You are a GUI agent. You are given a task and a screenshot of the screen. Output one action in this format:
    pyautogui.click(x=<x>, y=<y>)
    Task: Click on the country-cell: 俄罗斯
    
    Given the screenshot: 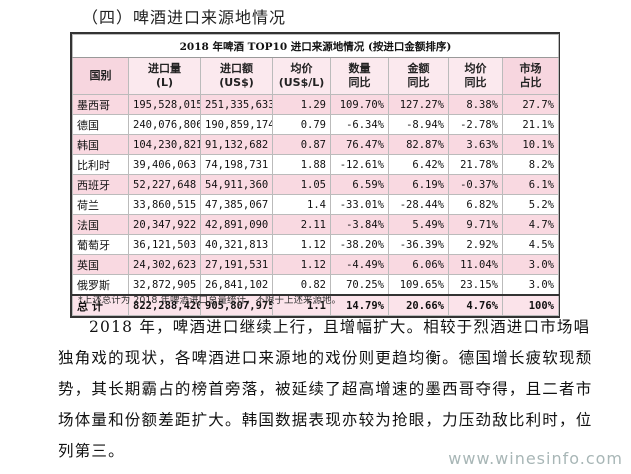 What is the action you would take?
    pyautogui.click(x=100, y=285)
    